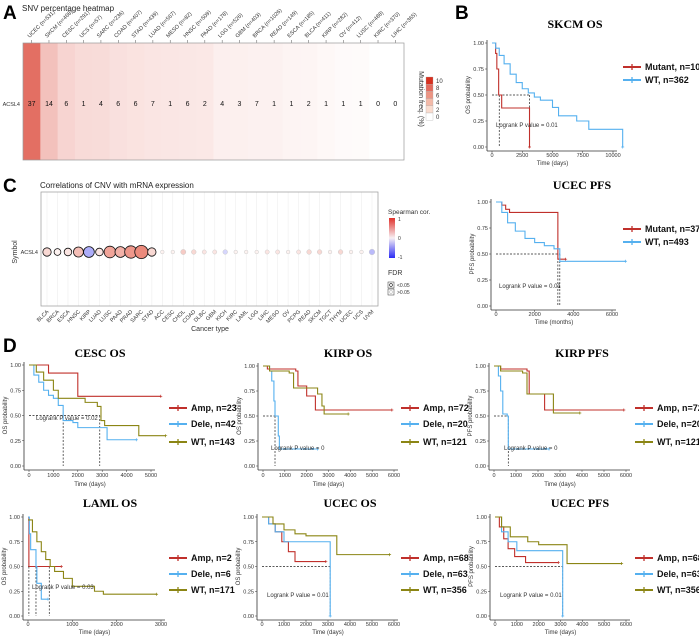  I want to click on y-tick-label: 0.00, so click(248, 617).